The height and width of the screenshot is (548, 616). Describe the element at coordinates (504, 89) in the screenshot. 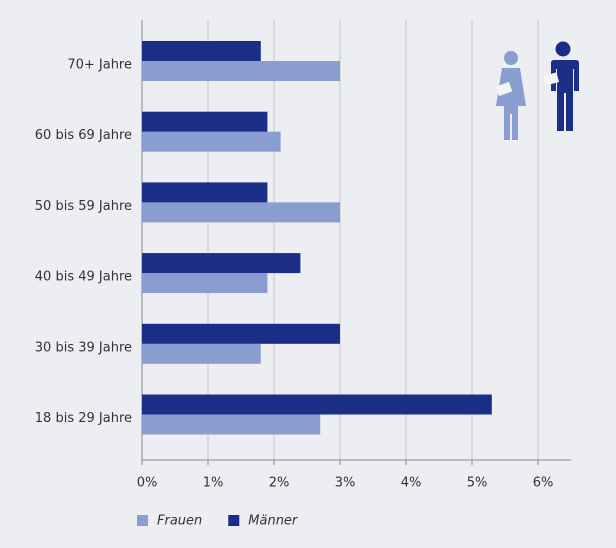

I see `woman-paper` at that location.